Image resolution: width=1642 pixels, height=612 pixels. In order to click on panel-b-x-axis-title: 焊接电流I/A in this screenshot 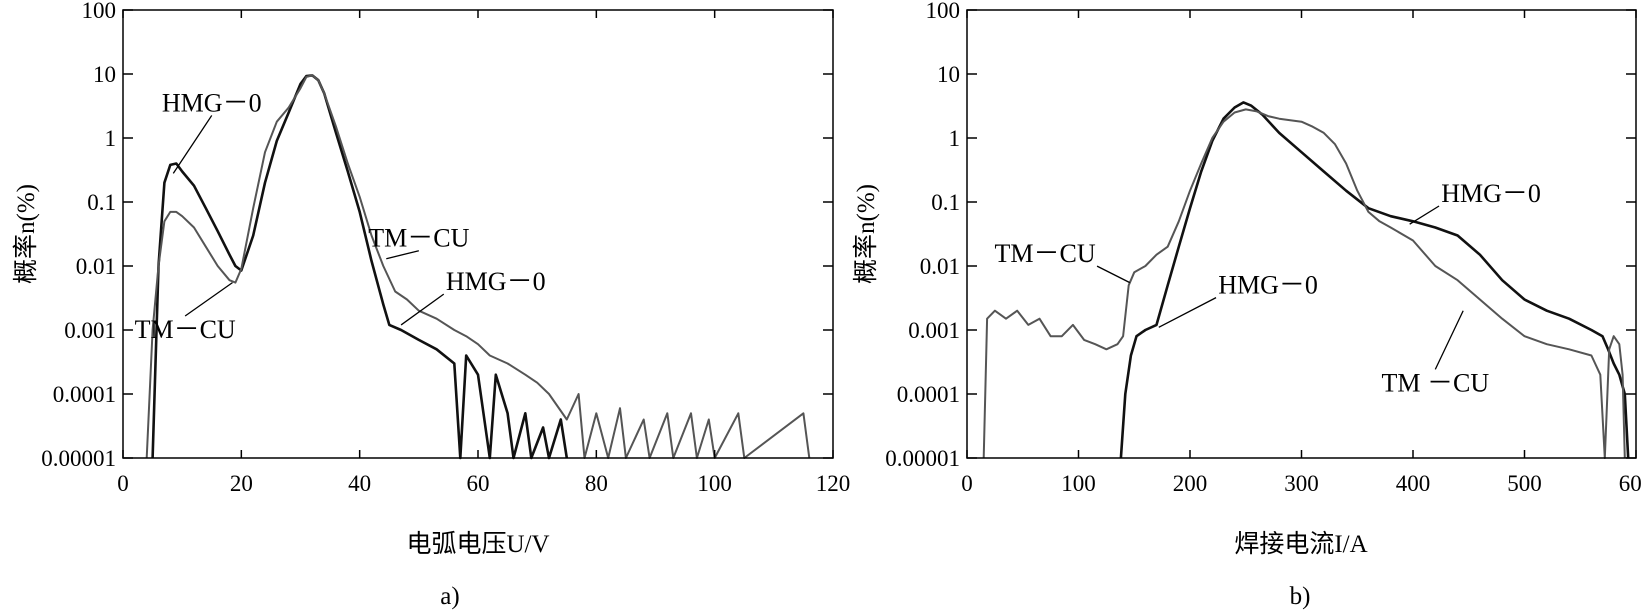, I will do `click(1300, 544)`.